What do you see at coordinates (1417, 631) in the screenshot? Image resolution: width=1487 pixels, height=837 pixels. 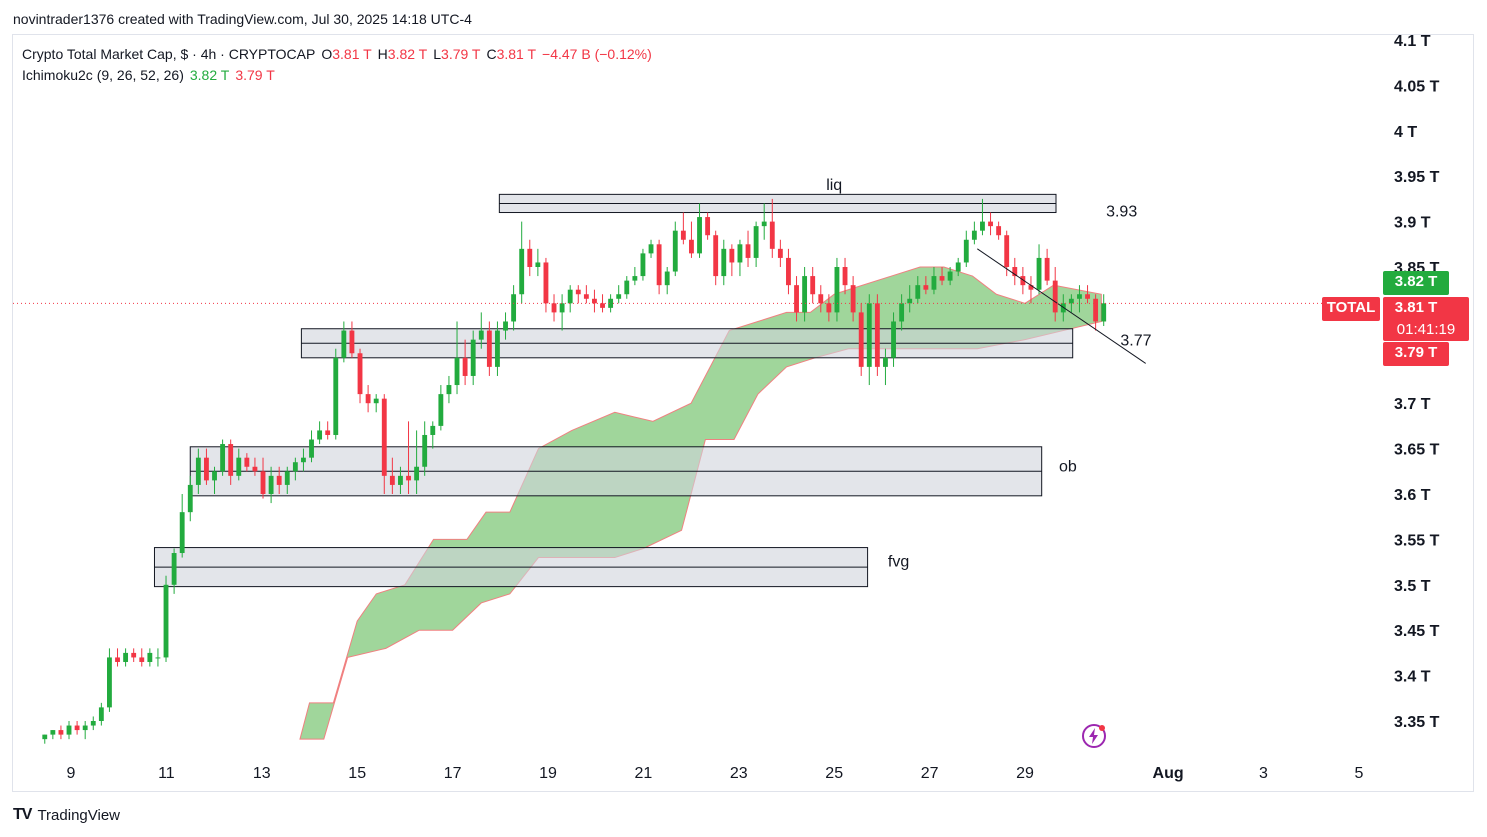 I see `y-tick-label: 3.45 T` at bounding box center [1417, 631].